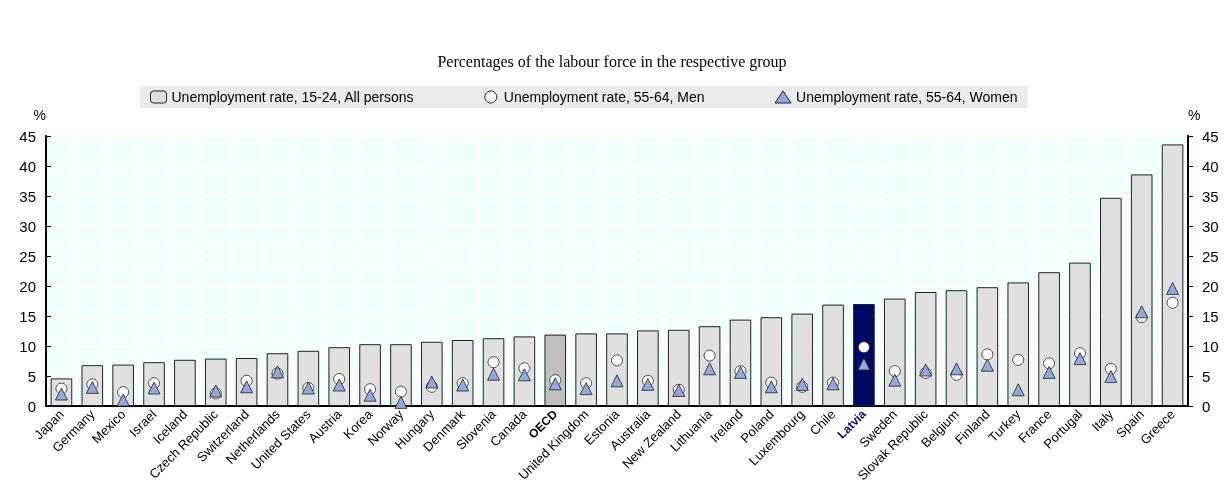  What do you see at coordinates (31, 376) in the screenshot?
I see `y-tick-label: 5` at bounding box center [31, 376].